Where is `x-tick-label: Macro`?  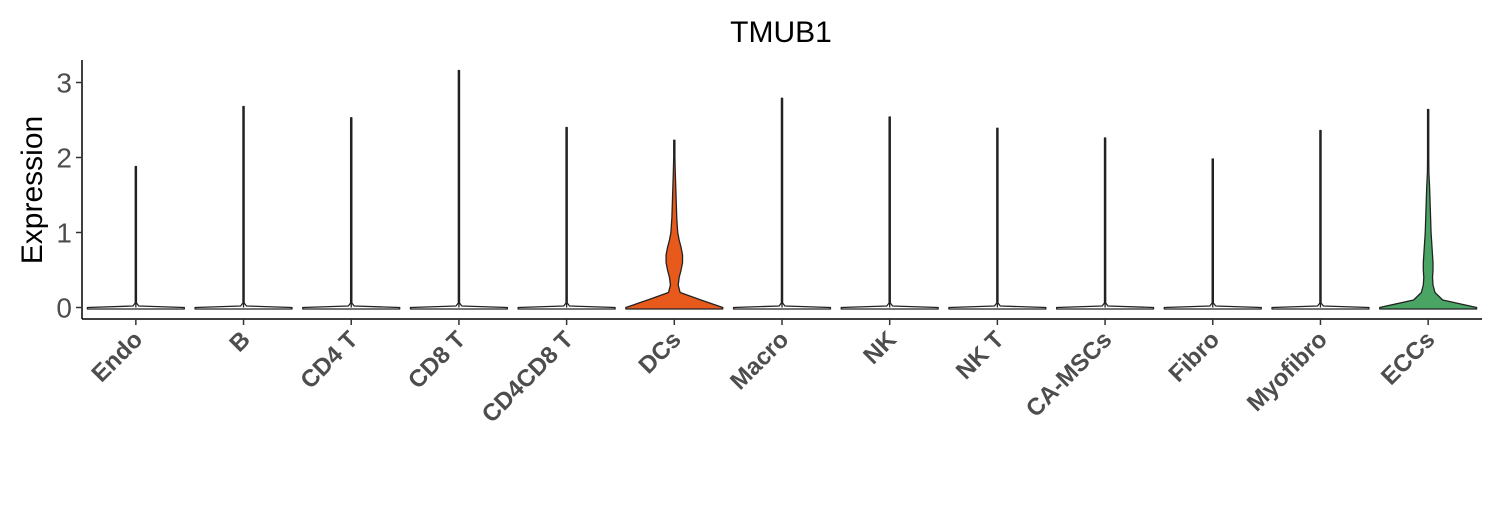 x-tick-label: Macro is located at coordinates (759, 360).